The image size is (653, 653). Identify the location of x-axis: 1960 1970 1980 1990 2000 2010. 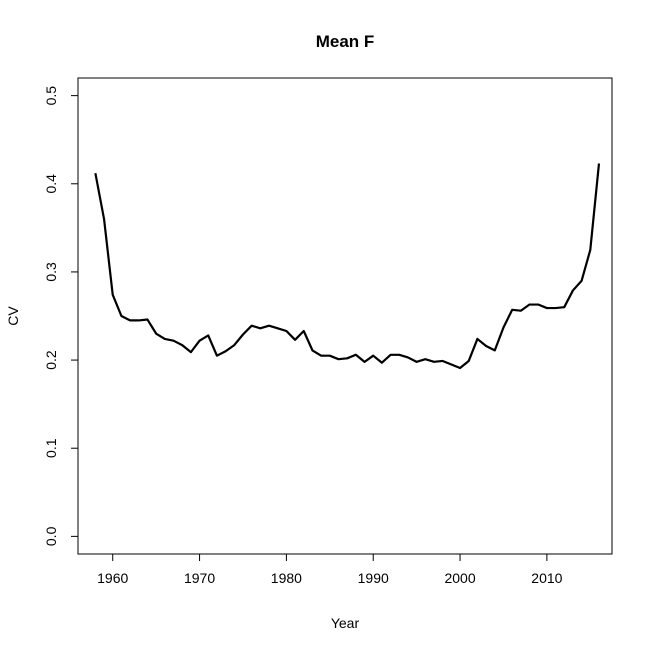
(330, 569).